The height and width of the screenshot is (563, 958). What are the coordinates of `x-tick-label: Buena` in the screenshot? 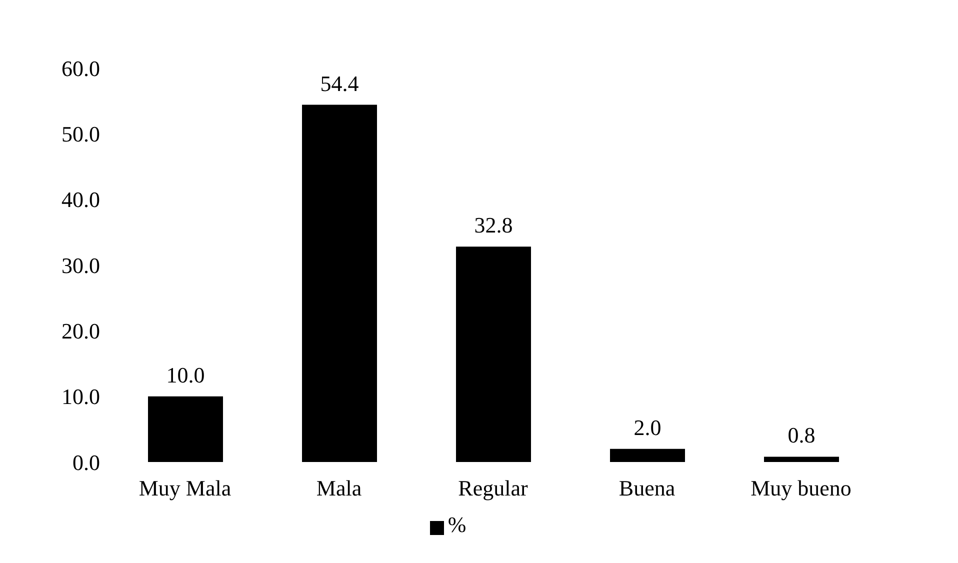 It's located at (647, 488).